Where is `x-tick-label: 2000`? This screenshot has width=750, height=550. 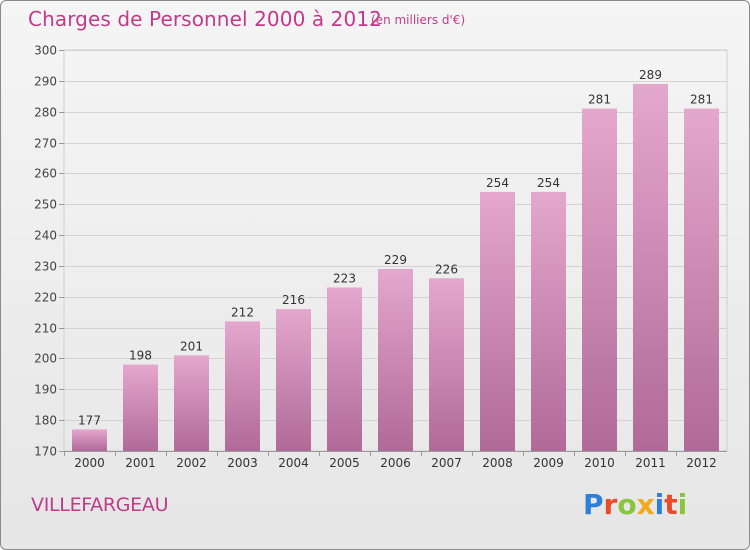 x-tick-label: 2000 is located at coordinates (89, 463).